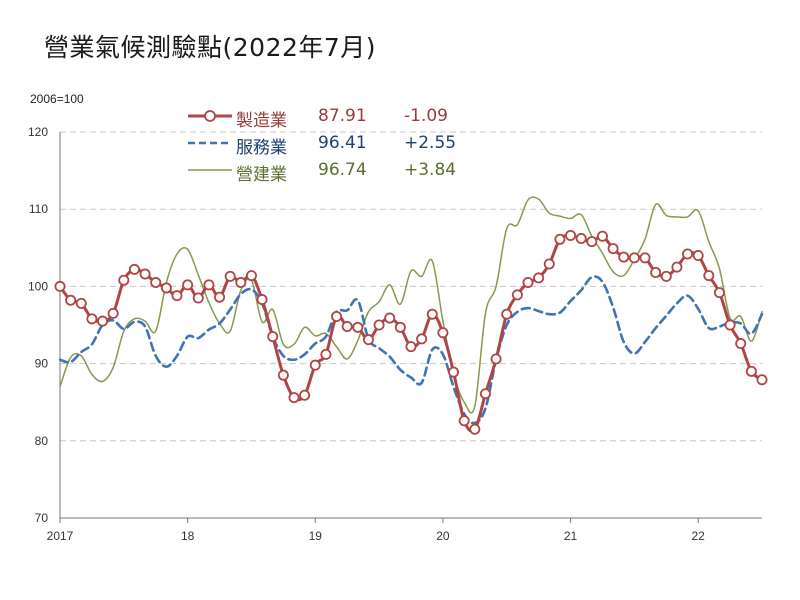 The image size is (800, 600). I want to click on legend-item-services: 服務業 96.41 +2.55, so click(338, 144).